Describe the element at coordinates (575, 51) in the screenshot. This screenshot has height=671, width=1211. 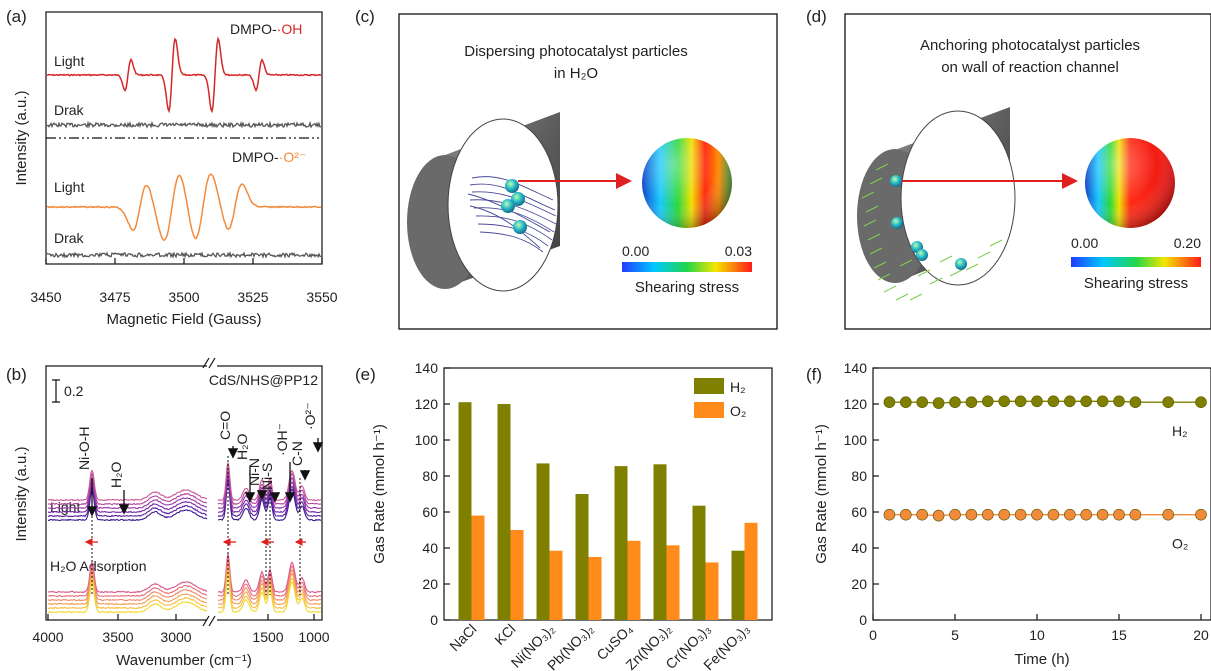
I see `panel-c-title-1: Dispersing photocatalyst particles` at that location.